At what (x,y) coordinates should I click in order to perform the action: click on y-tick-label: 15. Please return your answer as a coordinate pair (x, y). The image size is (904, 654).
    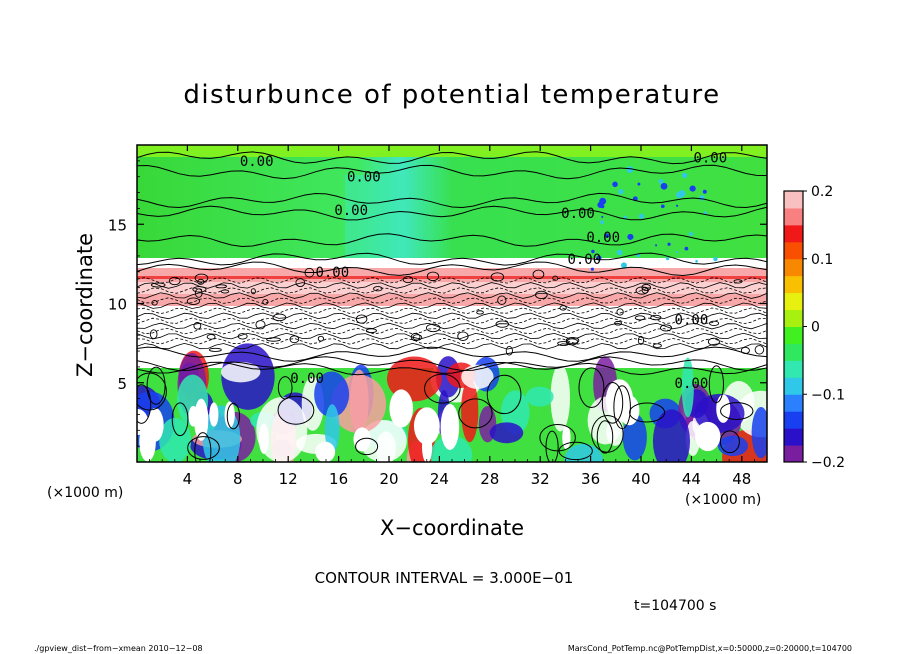
    Looking at the image, I should click on (117, 225).